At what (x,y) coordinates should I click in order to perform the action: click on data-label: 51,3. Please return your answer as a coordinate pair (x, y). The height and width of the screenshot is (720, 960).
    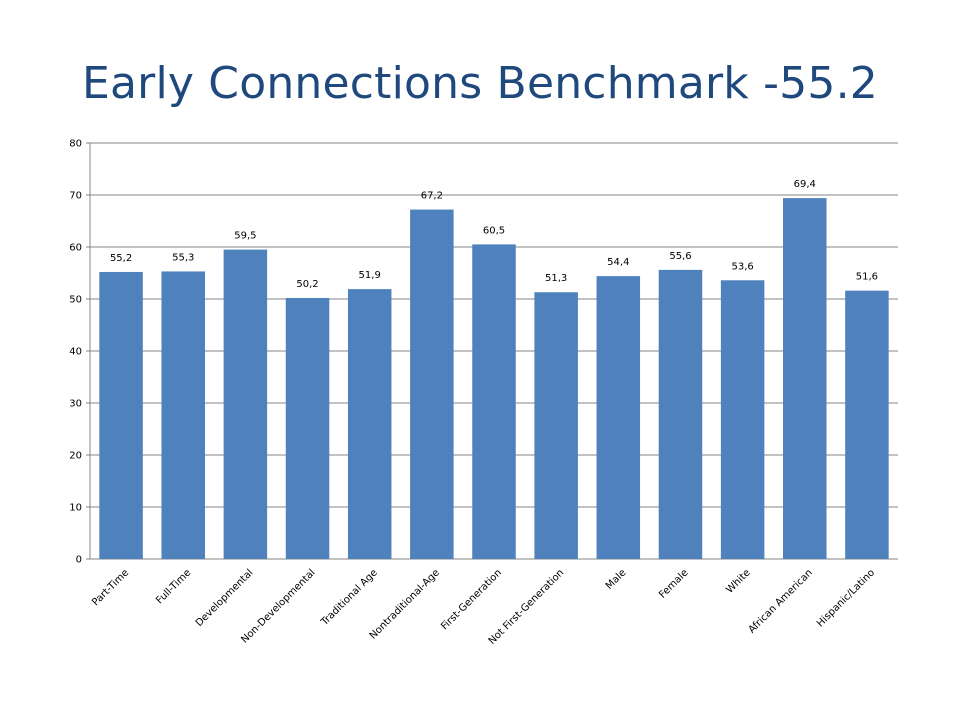
    Looking at the image, I should click on (556, 278).